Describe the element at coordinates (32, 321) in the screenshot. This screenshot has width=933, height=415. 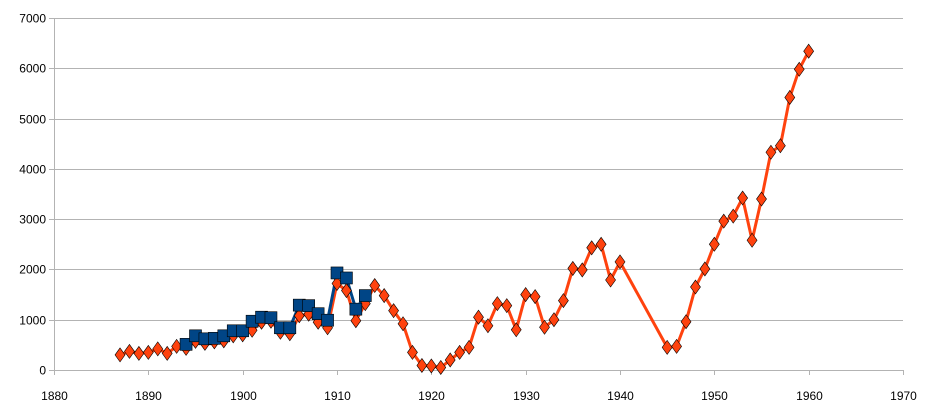
I see `y-tick-label: 1000` at that location.